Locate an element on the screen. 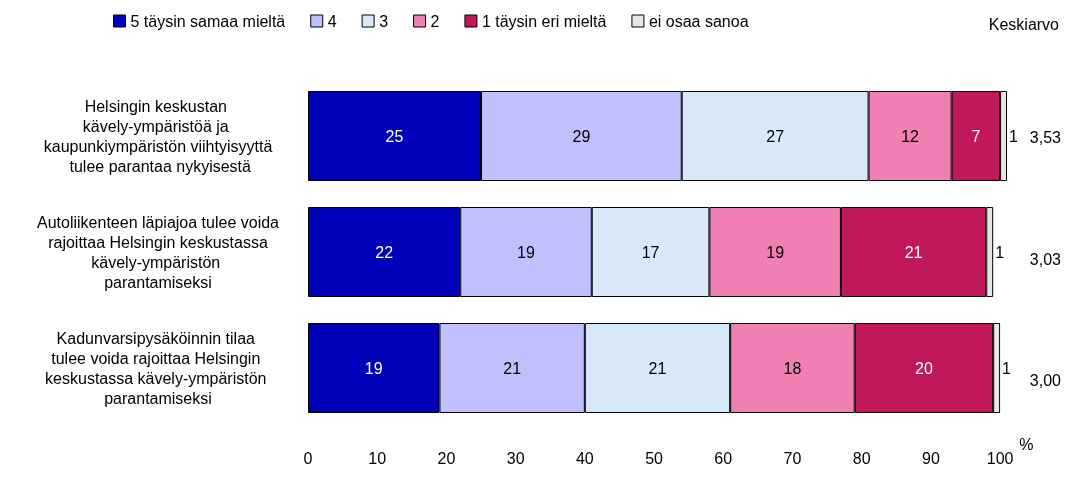 Image resolution: width=1077 pixels, height=494 pixels. x-tick-label: 0 is located at coordinates (308, 458).